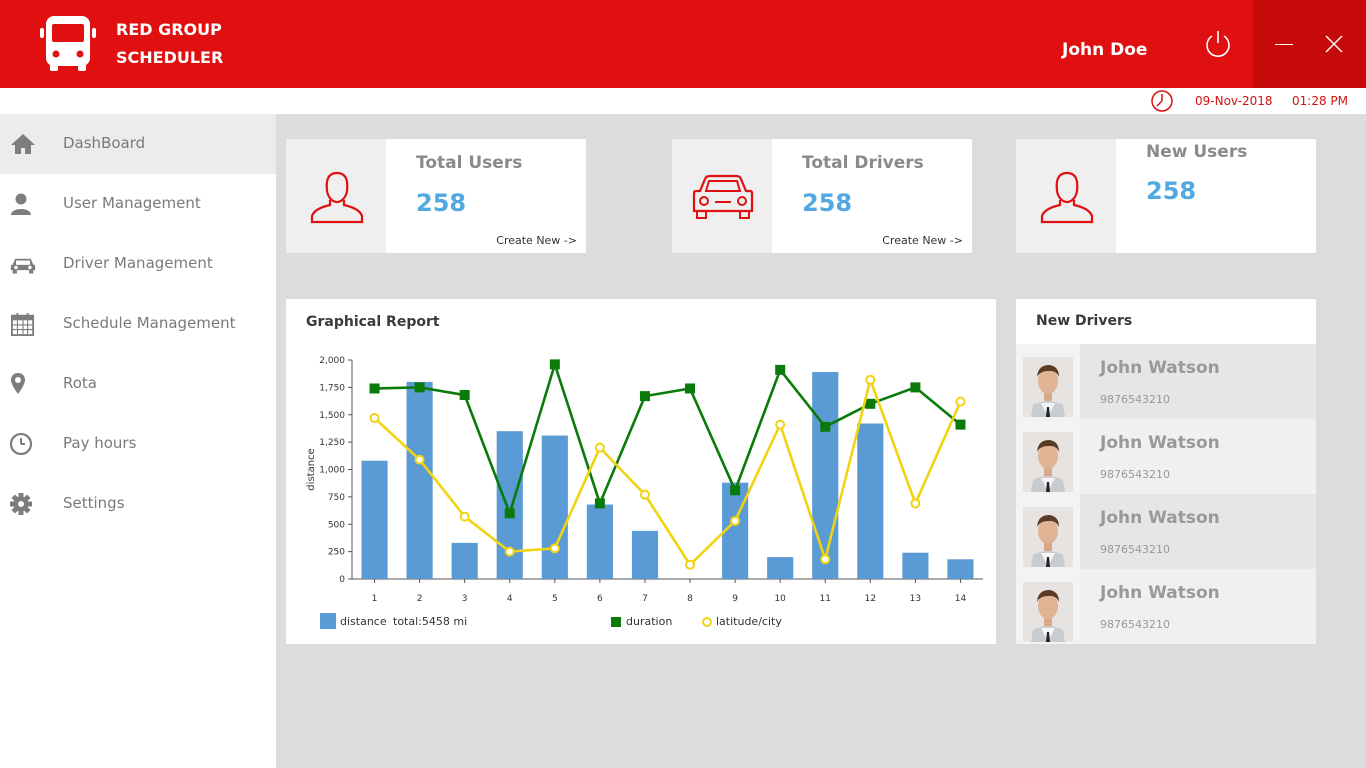 The image size is (1366, 768). Describe the element at coordinates (683, 101) in the screenshot. I see `date-bar` at that location.